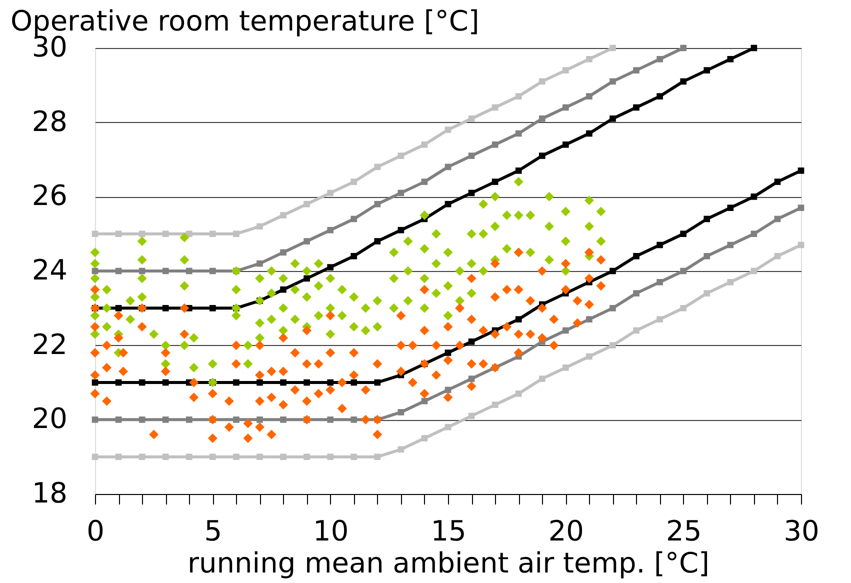 Image resolution: width=851 pixels, height=583 pixels. I want to click on x-tick-label: 25, so click(684, 531).